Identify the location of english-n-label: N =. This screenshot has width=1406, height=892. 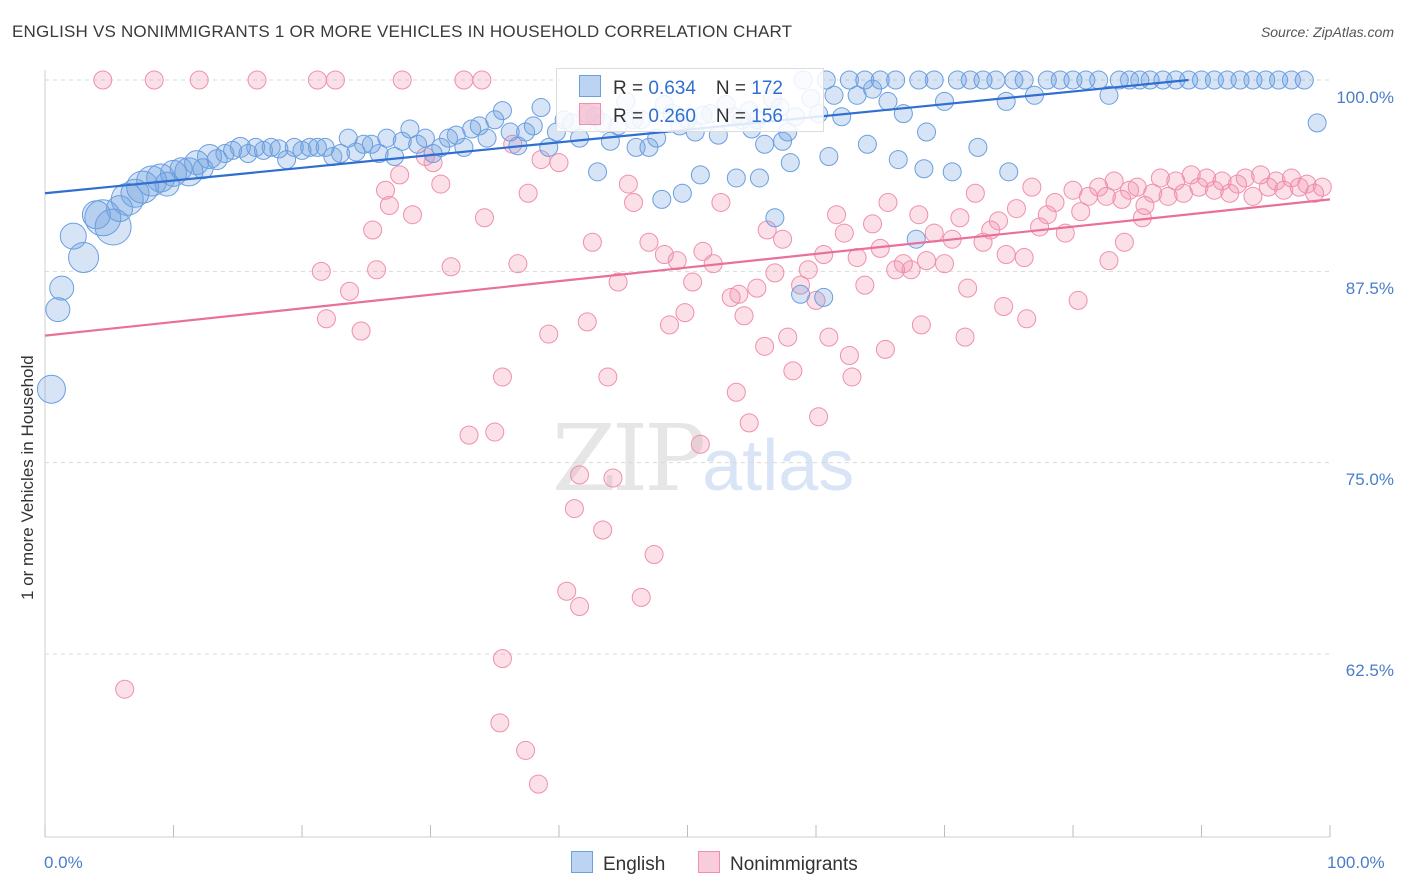
(733, 88).